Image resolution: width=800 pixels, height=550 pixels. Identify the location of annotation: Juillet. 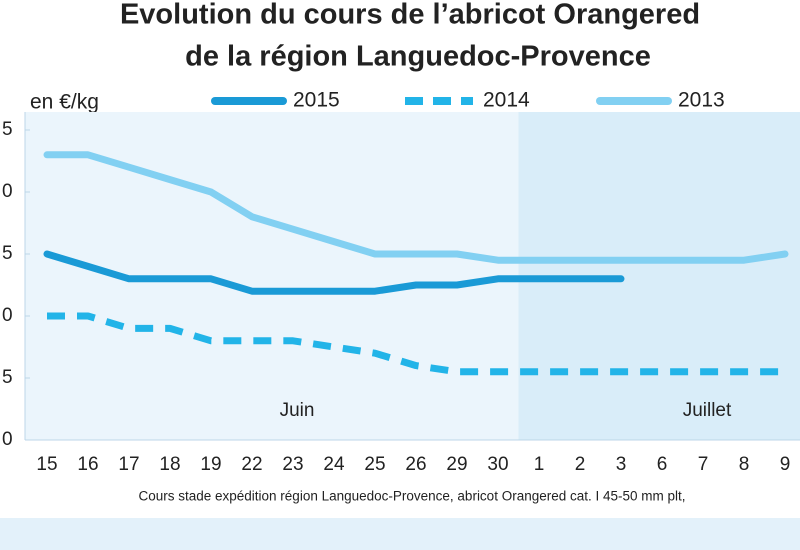
(707, 410).